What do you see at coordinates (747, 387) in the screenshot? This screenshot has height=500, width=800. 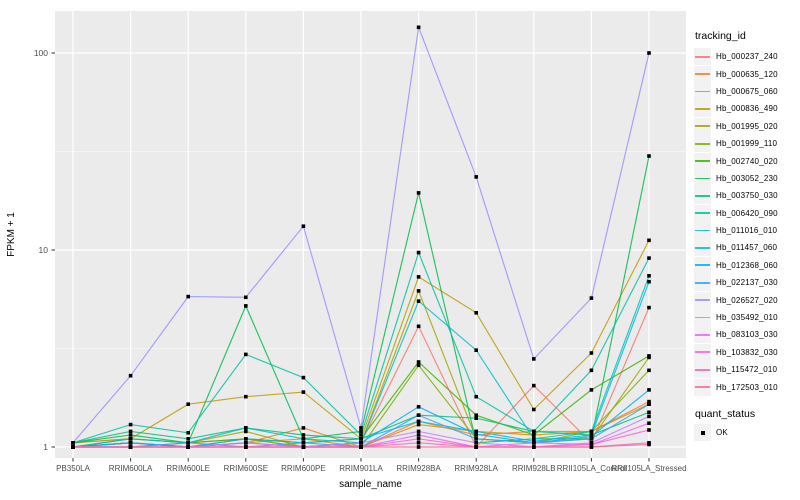 I see `legend-item-Hb_172503_010: Hb_172503_010` at bounding box center [747, 387].